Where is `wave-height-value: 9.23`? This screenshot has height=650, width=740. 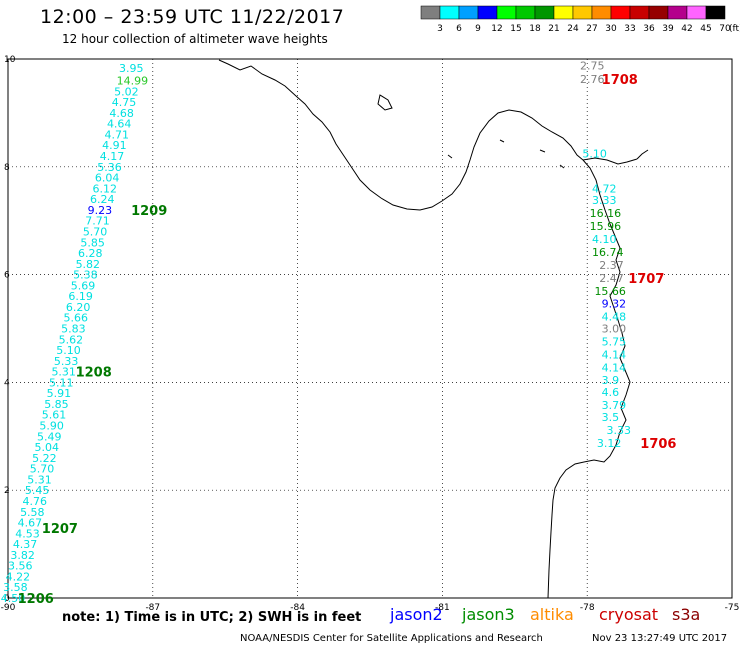
wave-height-value: 9.23 is located at coordinates (100, 210).